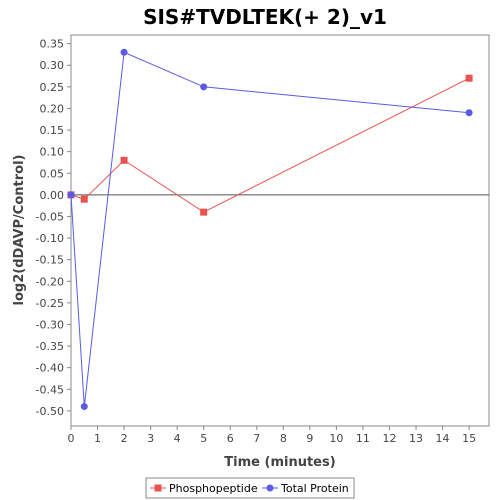 The image size is (500, 500). What do you see at coordinates (71, 438) in the screenshot?
I see `x-tick-label: 0` at bounding box center [71, 438].